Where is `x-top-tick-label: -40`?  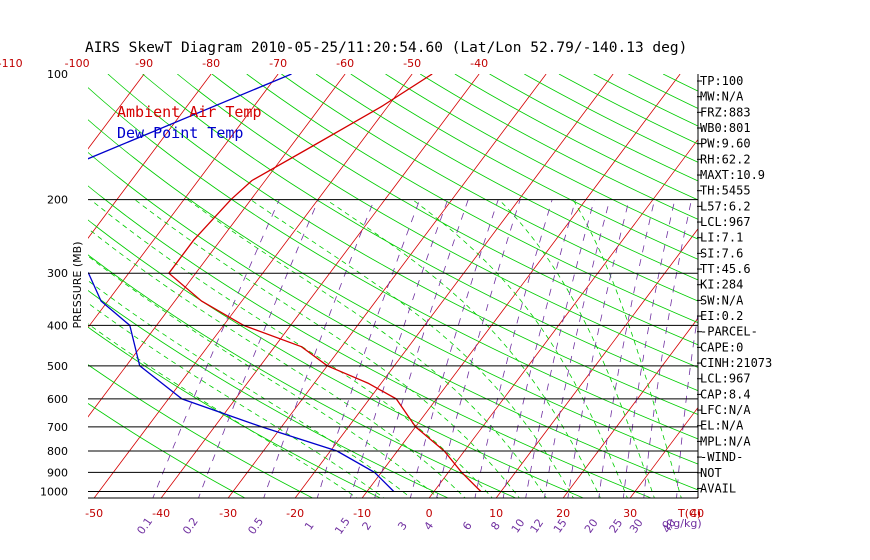
x-top-tick-label: -40 is located at coordinates (479, 63).